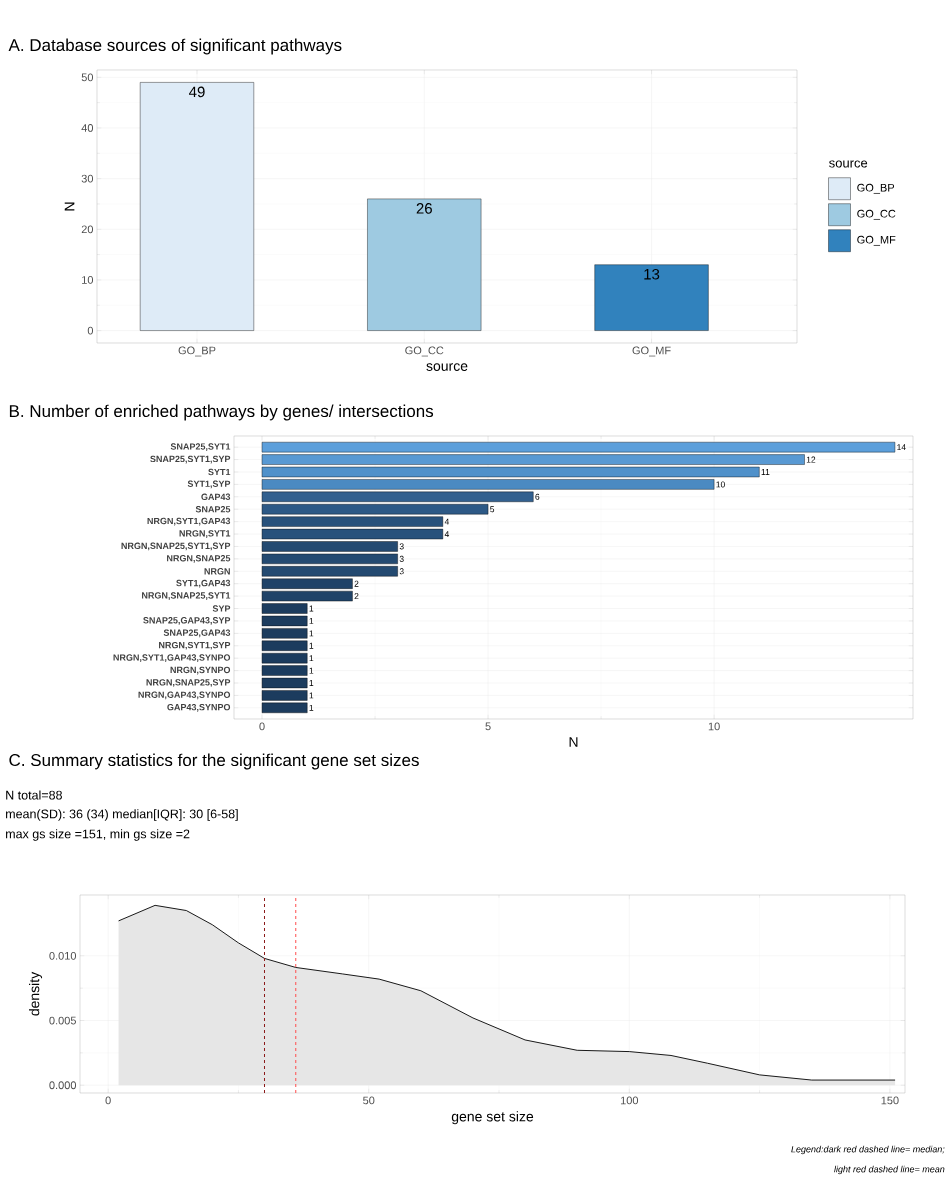  What do you see at coordinates (217, 571) in the screenshot?
I see `y-tick-label: NRGN` at bounding box center [217, 571].